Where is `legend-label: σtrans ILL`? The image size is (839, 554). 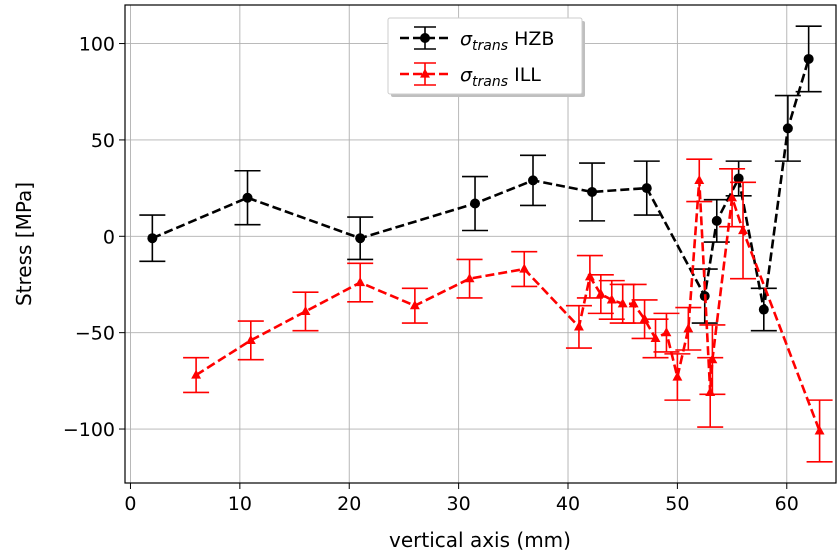 legend-label: σtrans ILL is located at coordinates (500, 77).